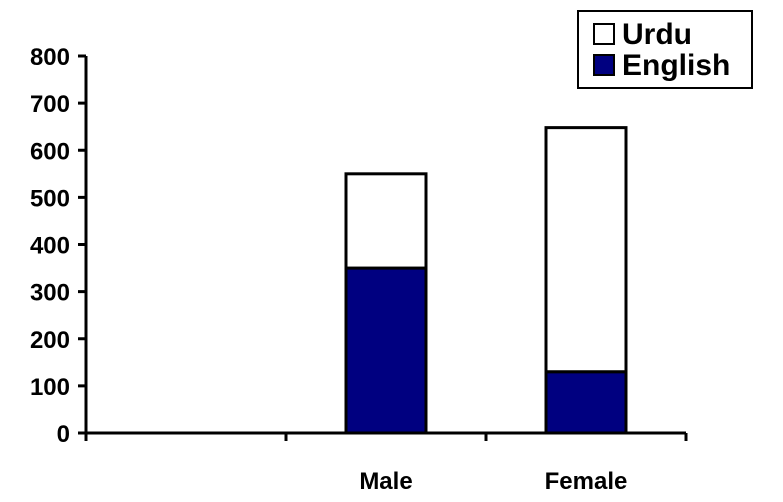 The image size is (783, 502). What do you see at coordinates (63, 434) in the screenshot?
I see `y-tick-label: 0` at bounding box center [63, 434].